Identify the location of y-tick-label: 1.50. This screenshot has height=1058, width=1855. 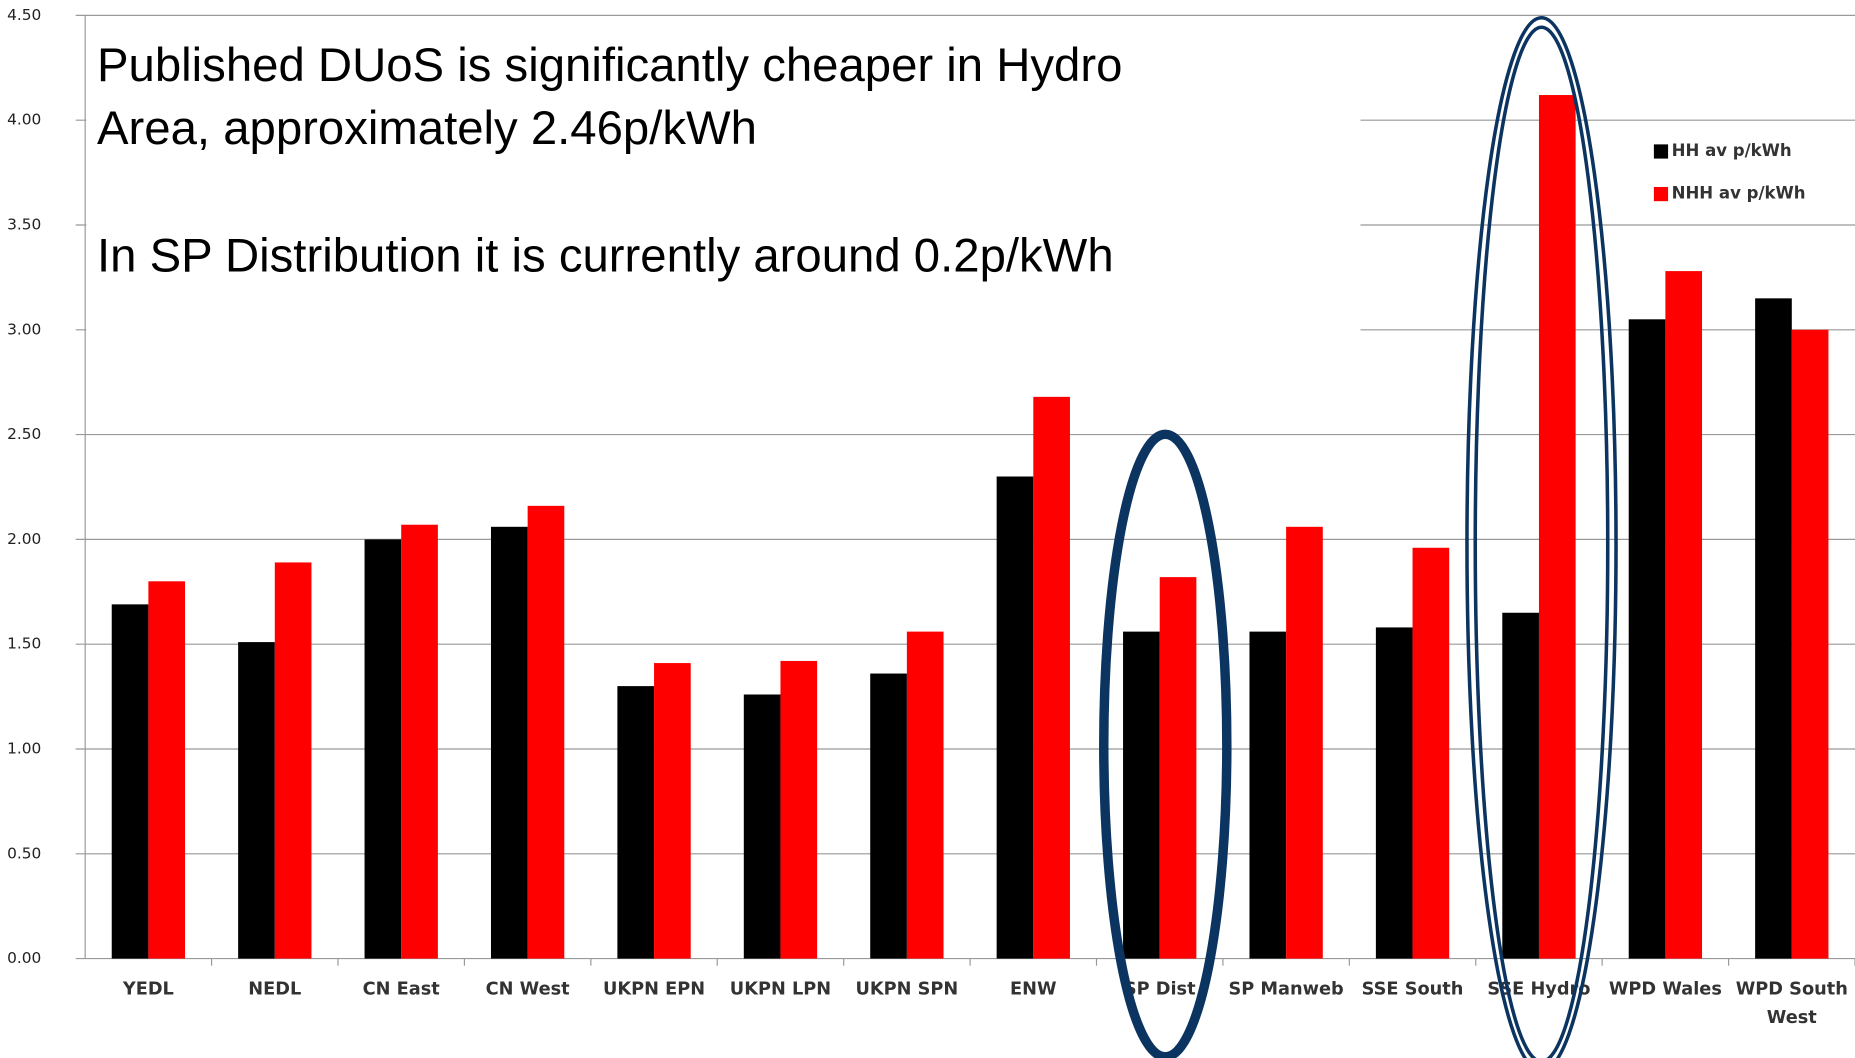
(24, 644).